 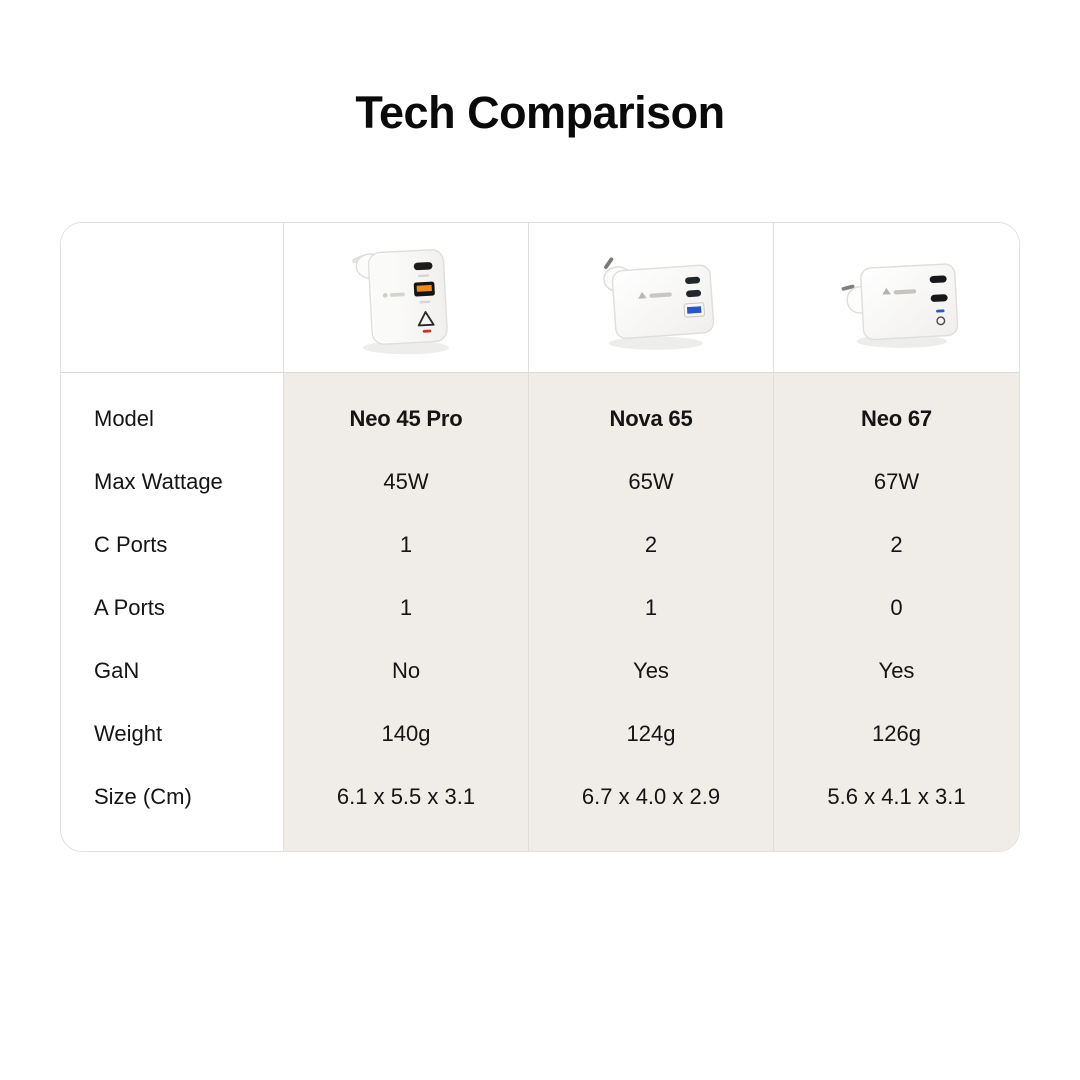 I want to click on charger-neo-67-image, so click(x=899, y=305).